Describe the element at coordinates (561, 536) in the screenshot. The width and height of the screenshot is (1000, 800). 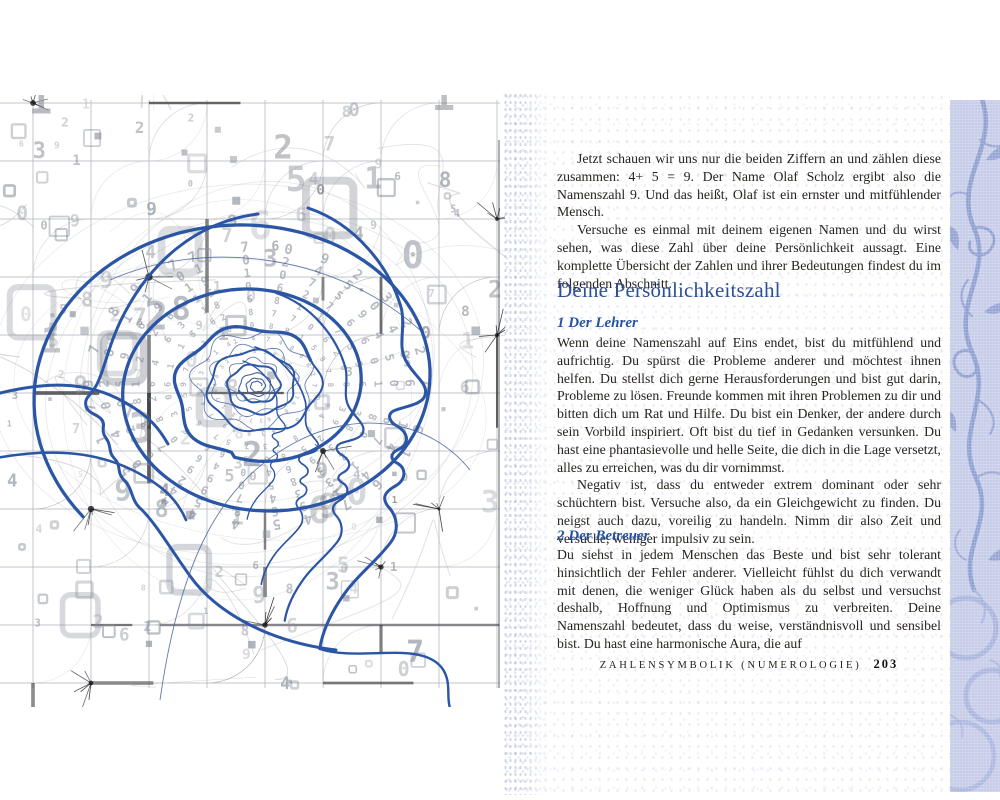
I see `subsection-number: 2` at that location.